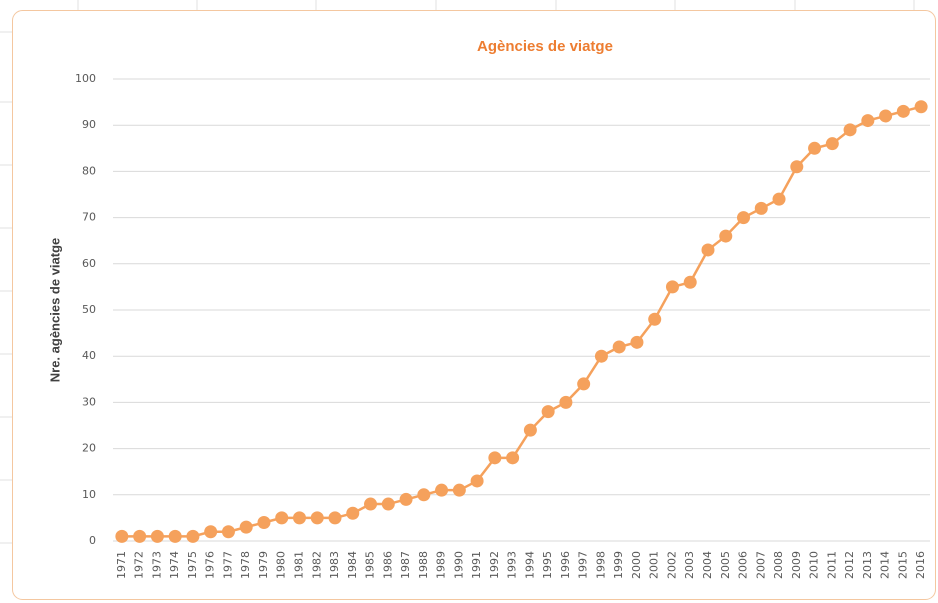 The width and height of the screenshot is (938, 603). What do you see at coordinates (618, 565) in the screenshot?
I see `x-tick-label: 1999` at bounding box center [618, 565].